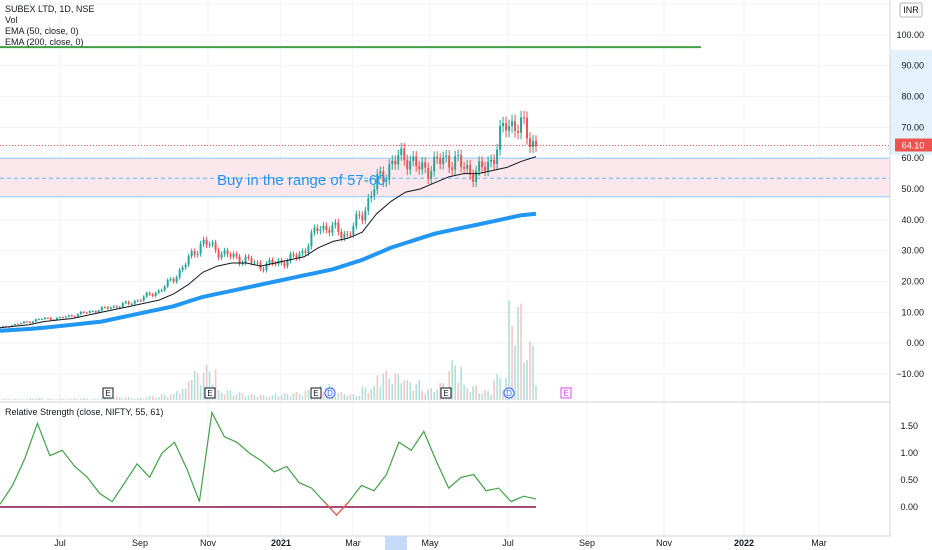 This screenshot has width=932, height=550. What do you see at coordinates (911, 10) in the screenshot?
I see `currency-badge` at bounding box center [911, 10].